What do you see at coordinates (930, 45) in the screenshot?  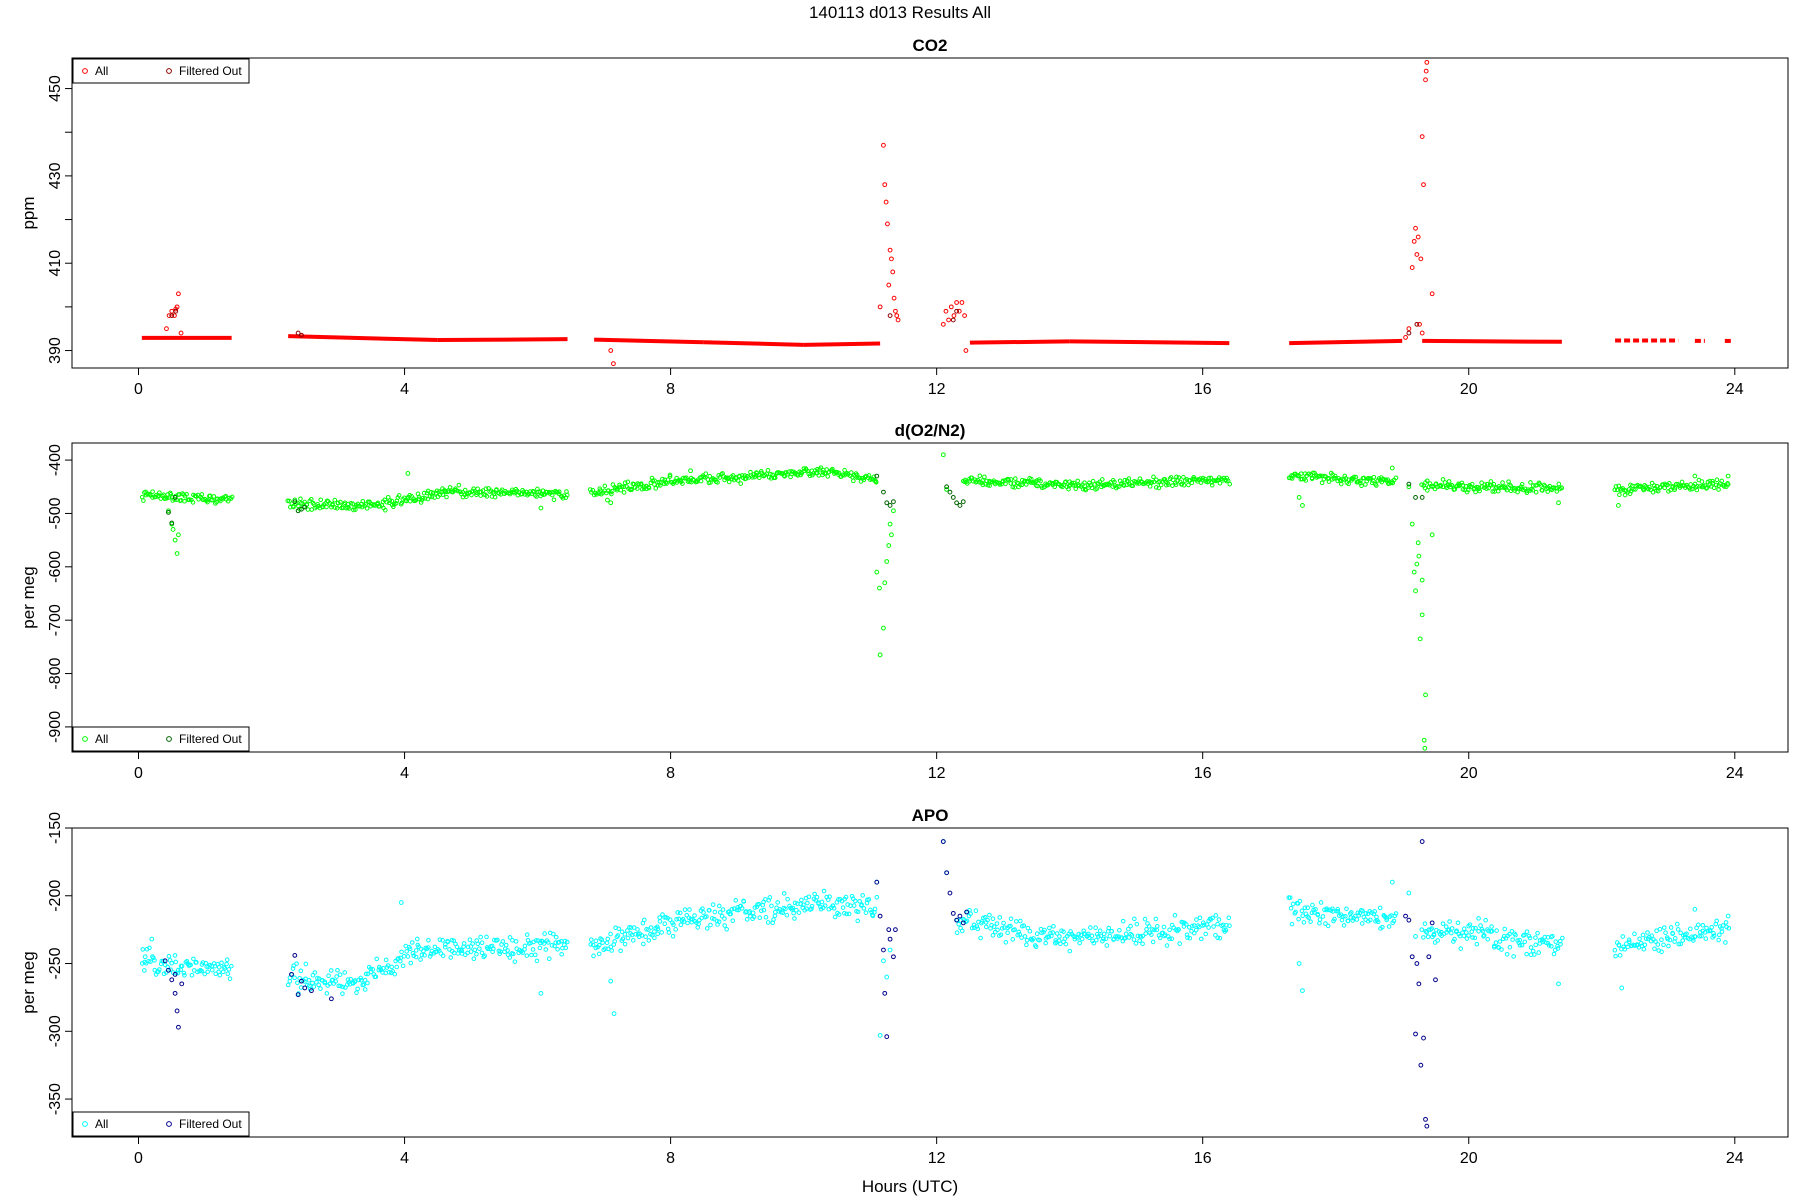 I see `chart-title: CO2` at bounding box center [930, 45].